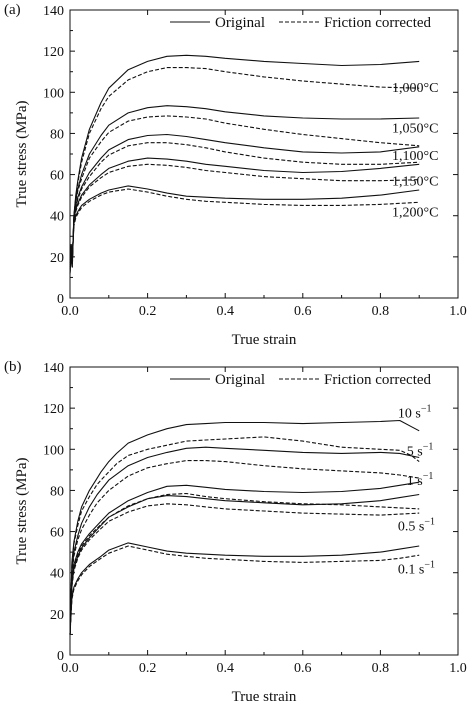  What do you see at coordinates (415, 451) in the screenshot?
I see `annotation-text: 5 s` at bounding box center [415, 451].